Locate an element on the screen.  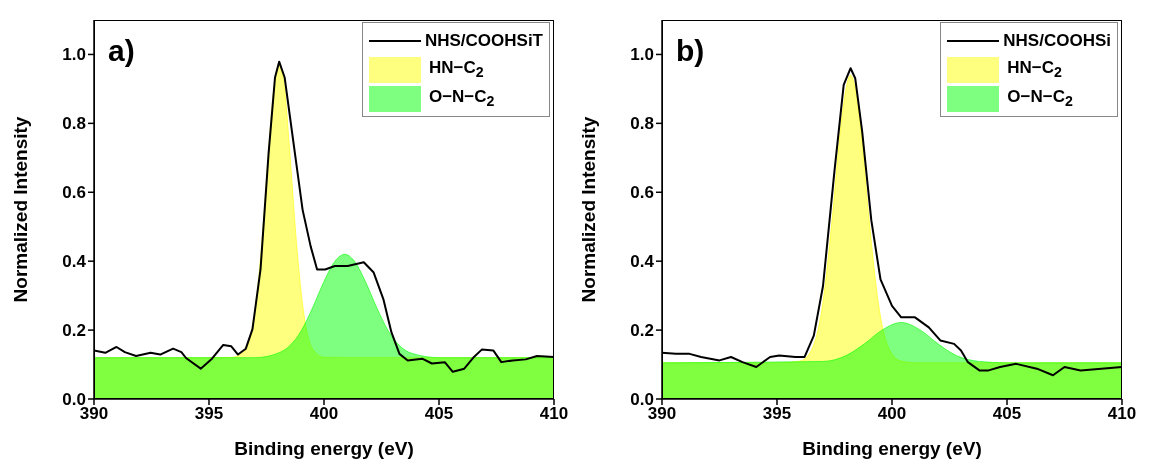
text: a) is located at coordinates (121, 51).